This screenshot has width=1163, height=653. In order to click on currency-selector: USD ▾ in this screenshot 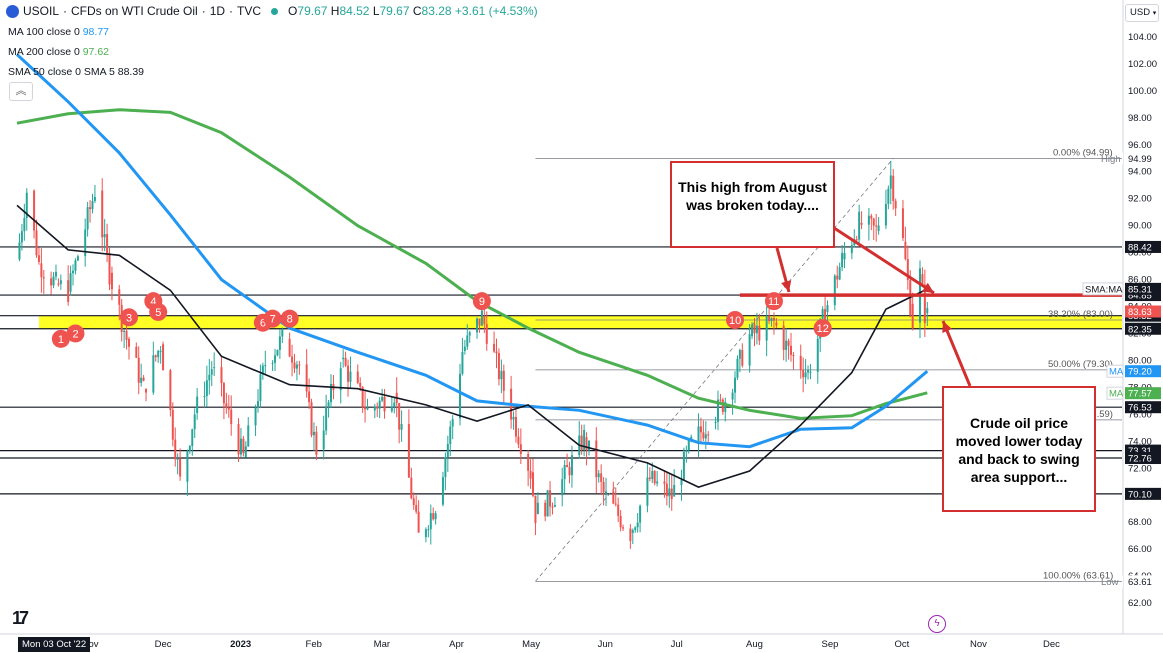, I will do `click(1142, 13)`.